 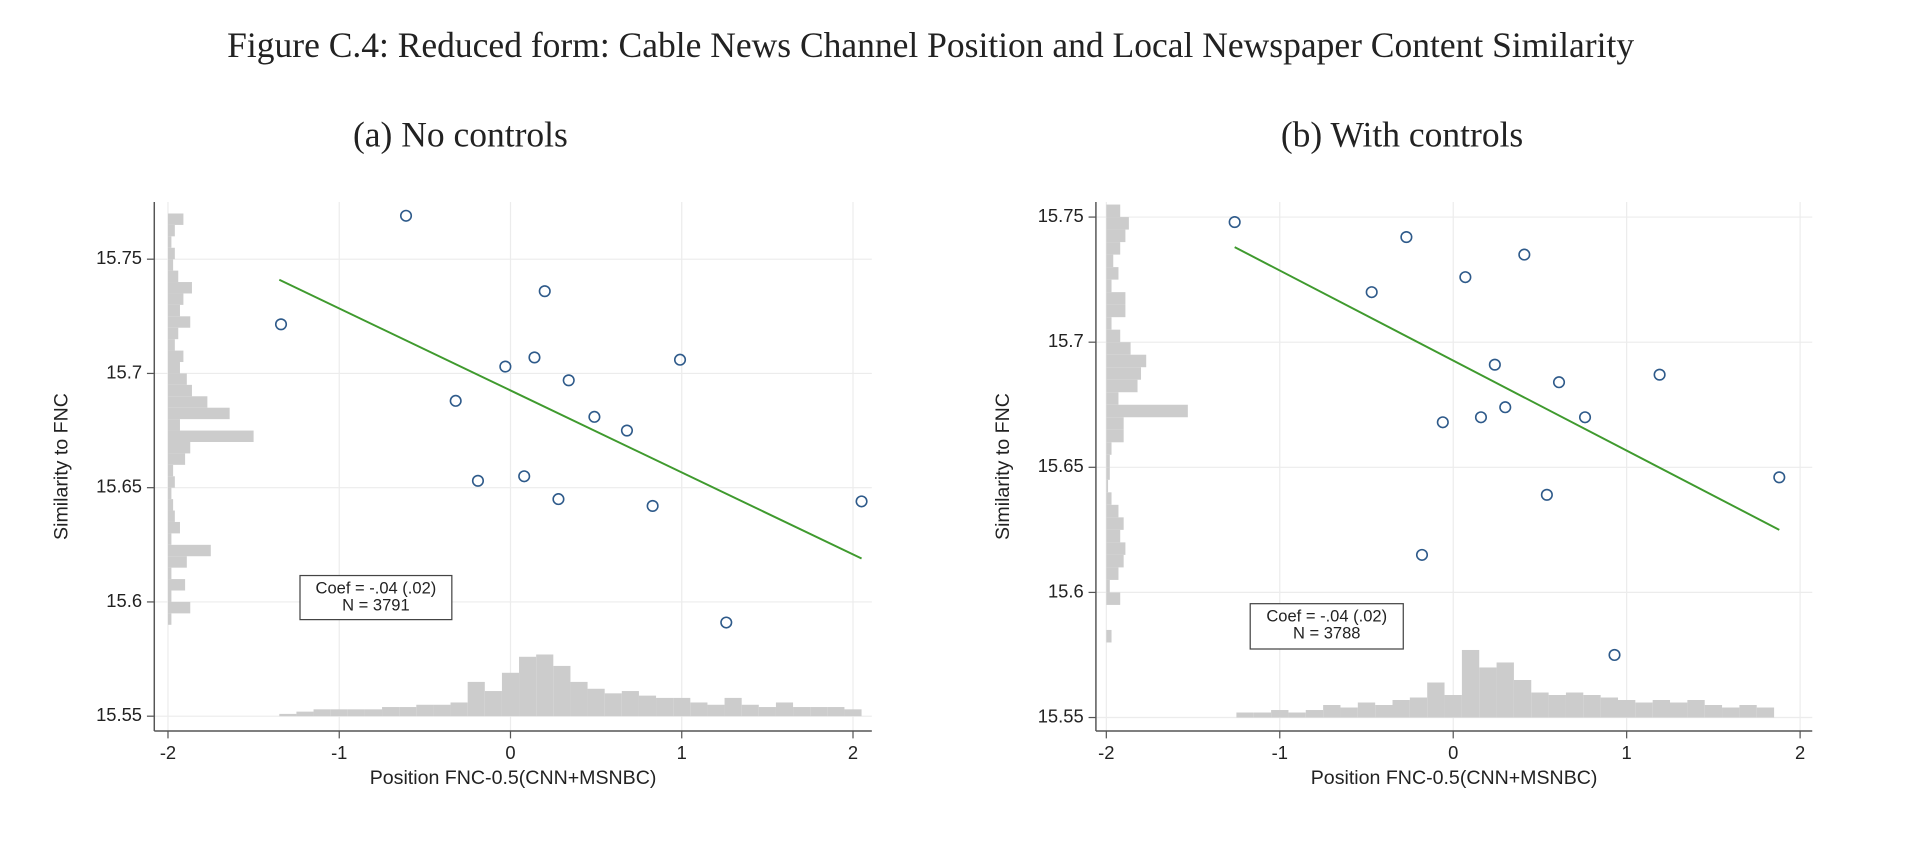 I want to click on x-tick-label: 1, so click(x=1627, y=752).